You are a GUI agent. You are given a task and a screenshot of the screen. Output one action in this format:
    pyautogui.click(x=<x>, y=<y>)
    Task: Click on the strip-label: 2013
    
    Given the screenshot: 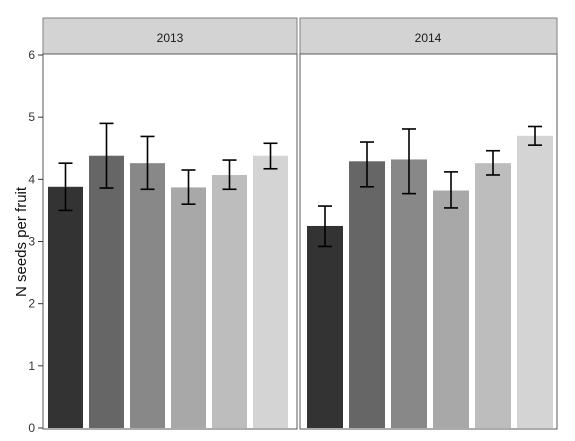 What is the action you would take?
    pyautogui.click(x=170, y=38)
    